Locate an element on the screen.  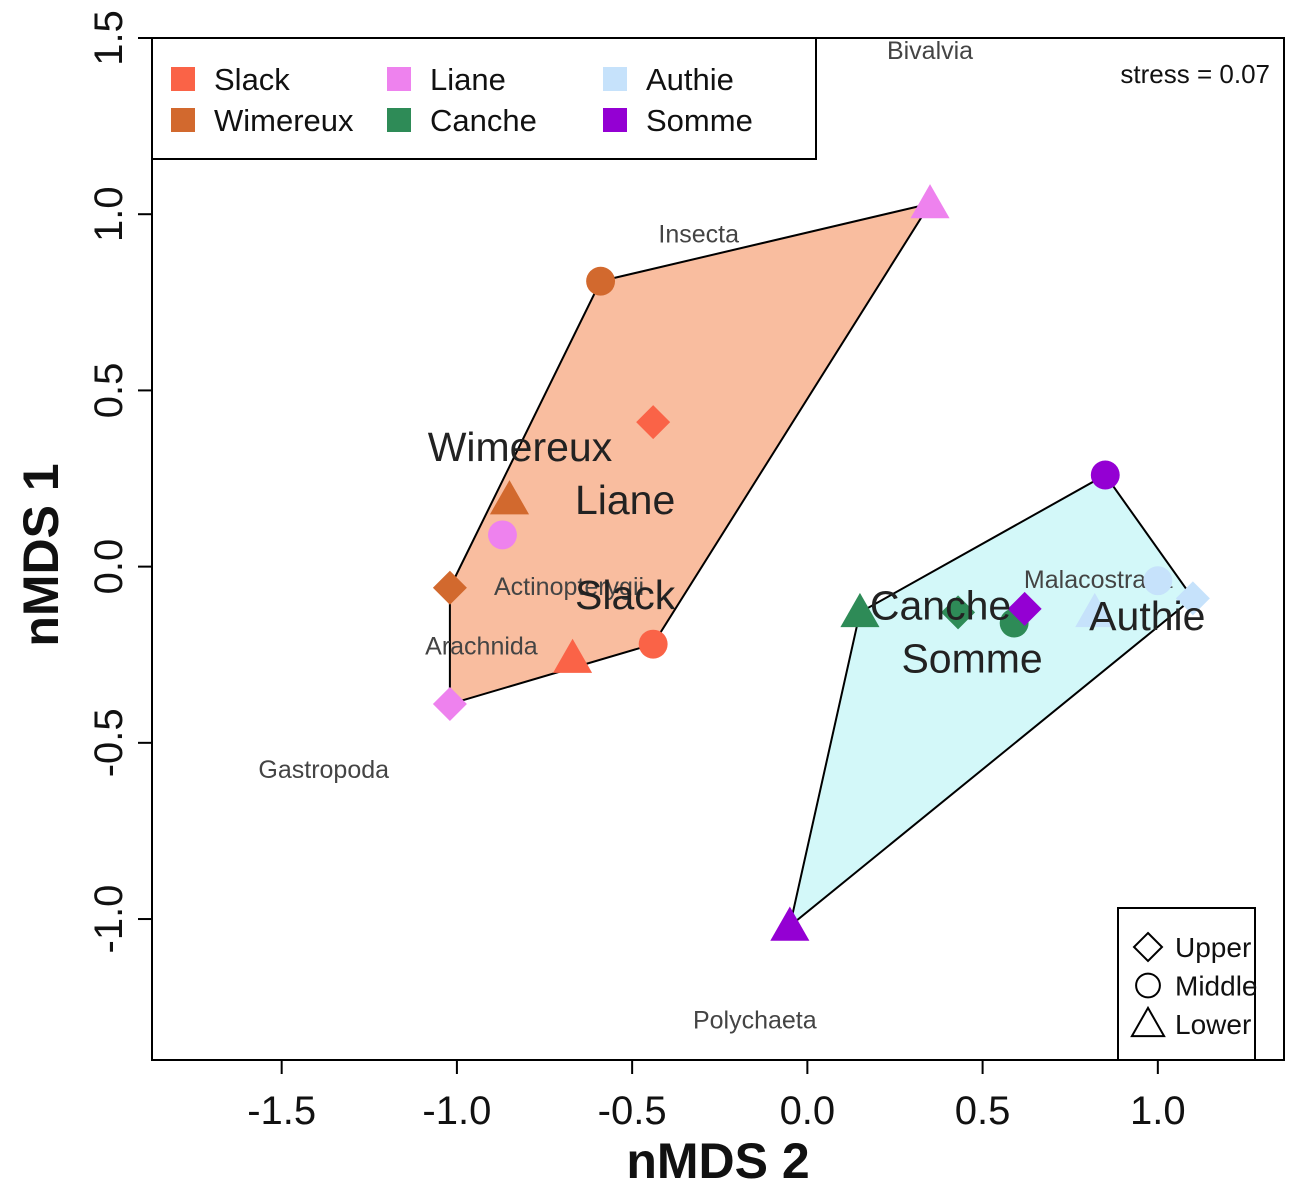
point-somme-upper is located at coordinates (1024, 608).